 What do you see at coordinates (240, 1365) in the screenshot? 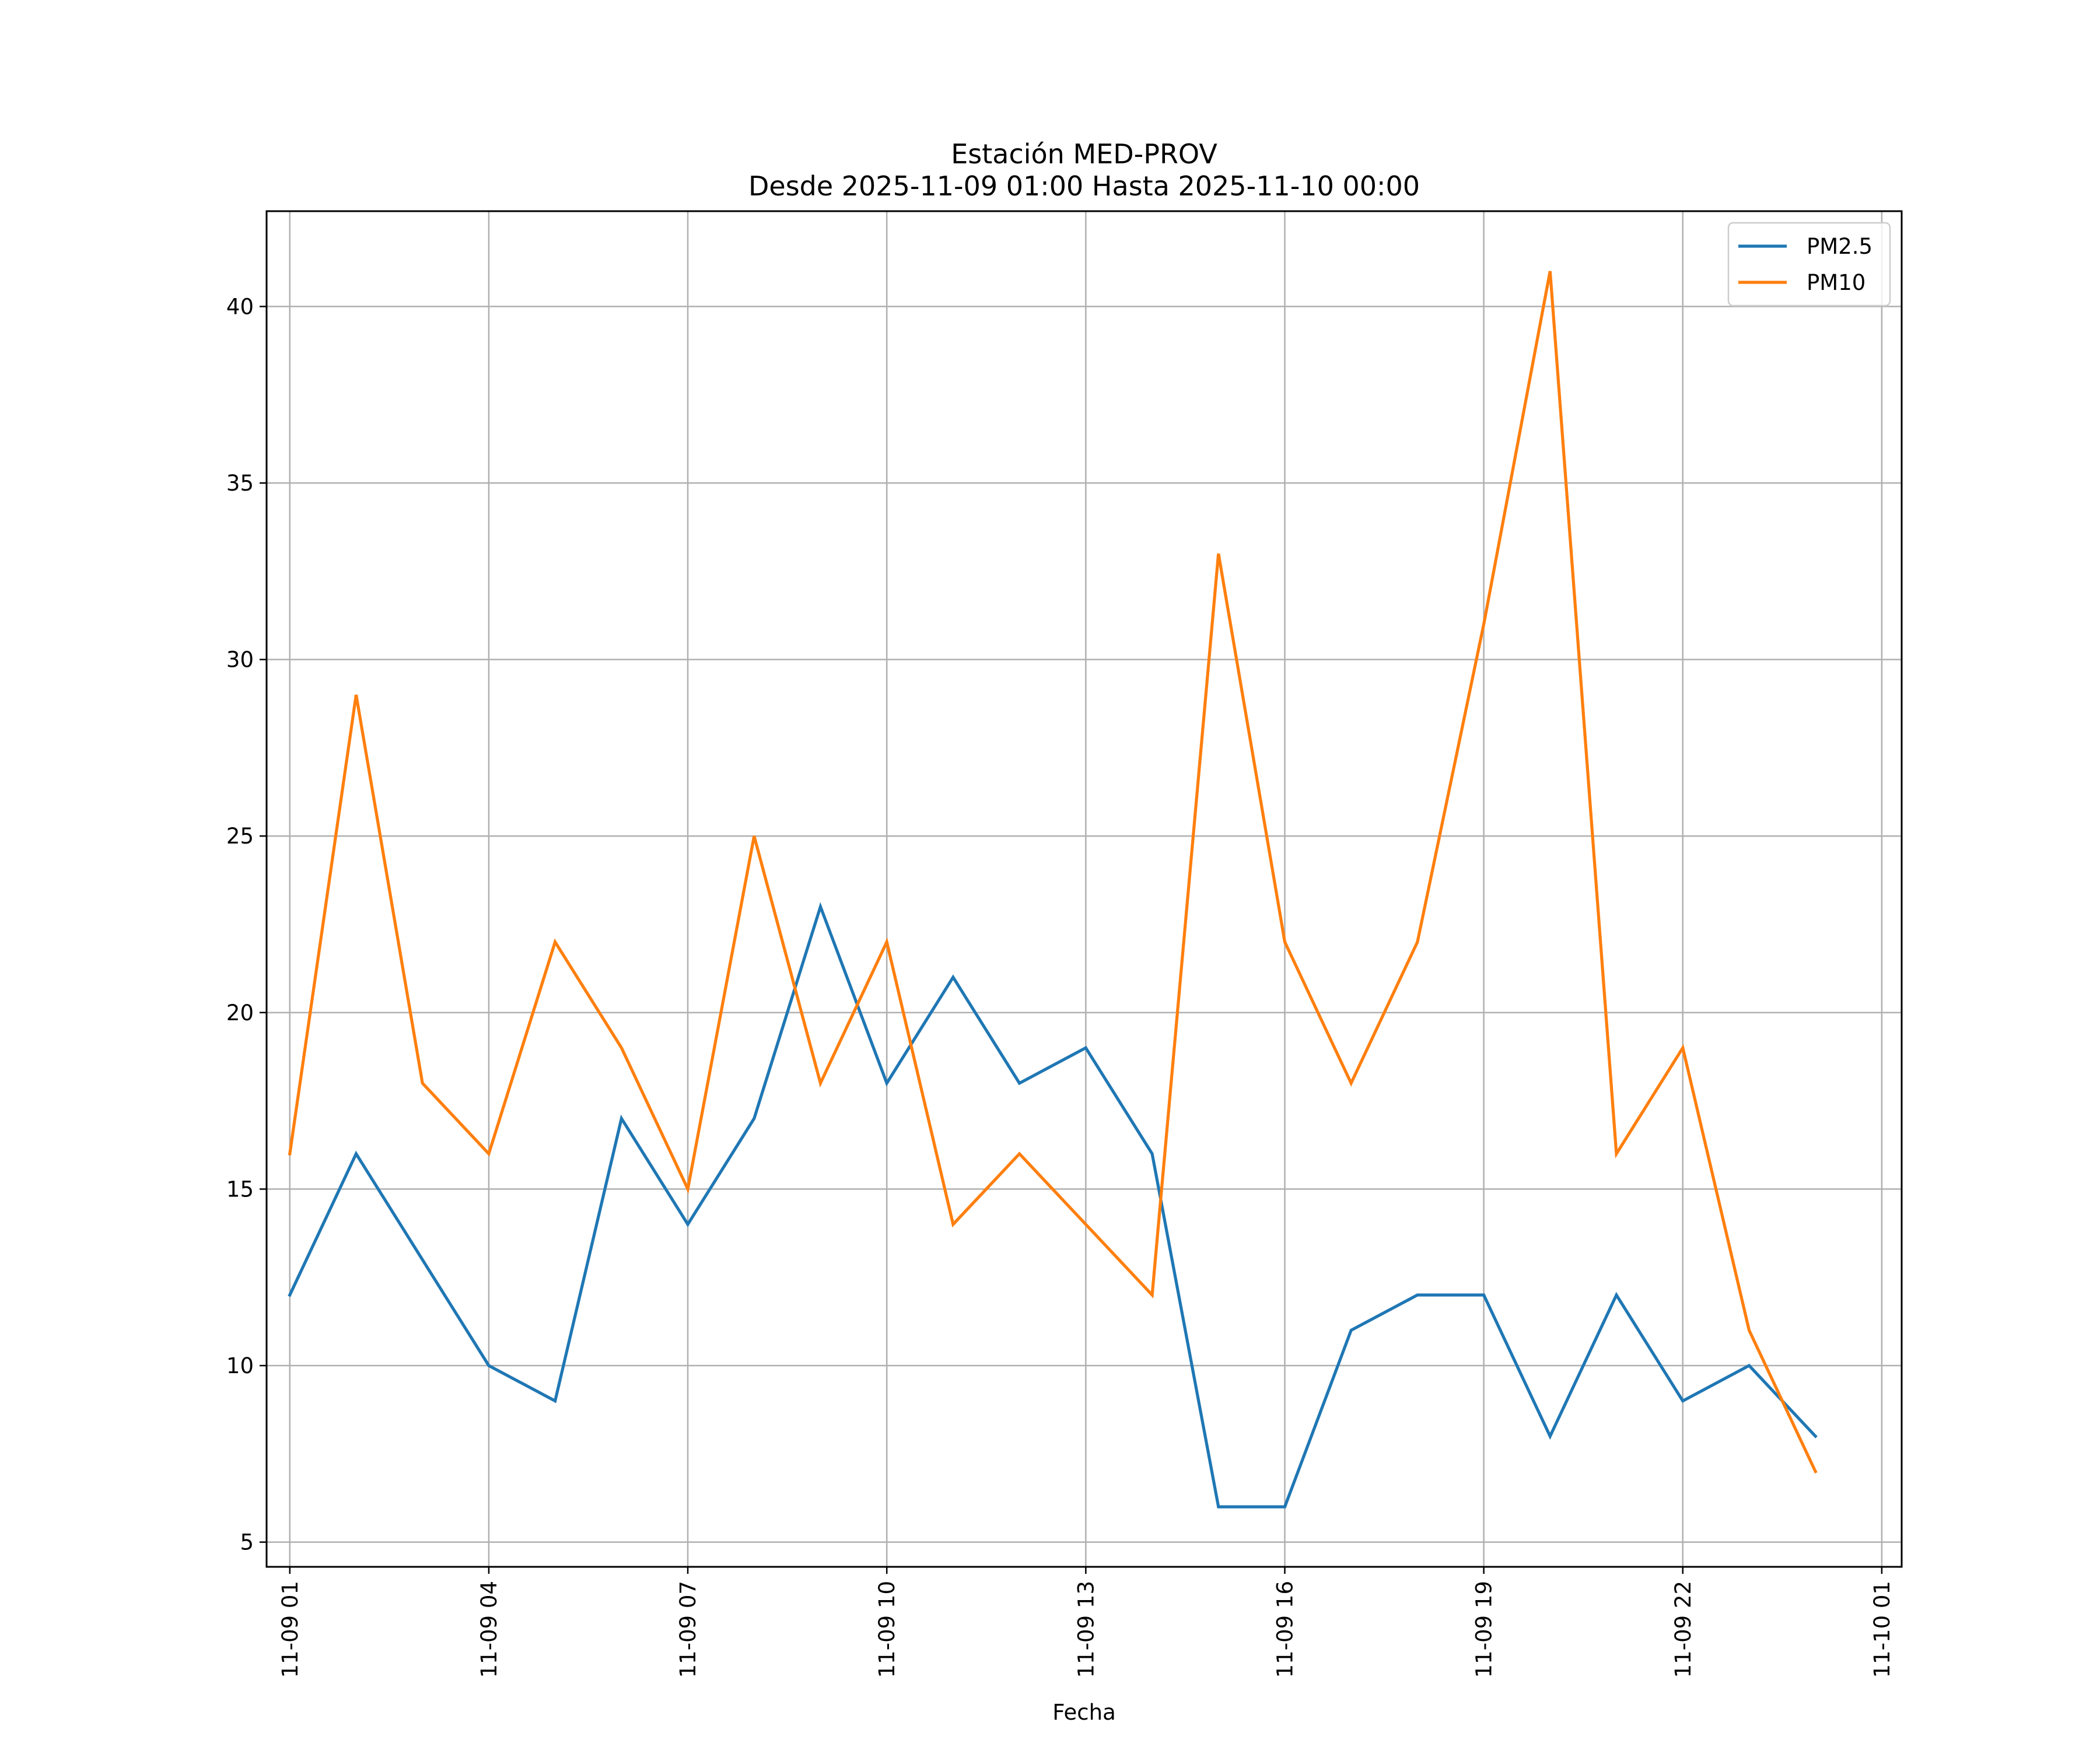
I see `y-tick-label: 10` at bounding box center [240, 1365].